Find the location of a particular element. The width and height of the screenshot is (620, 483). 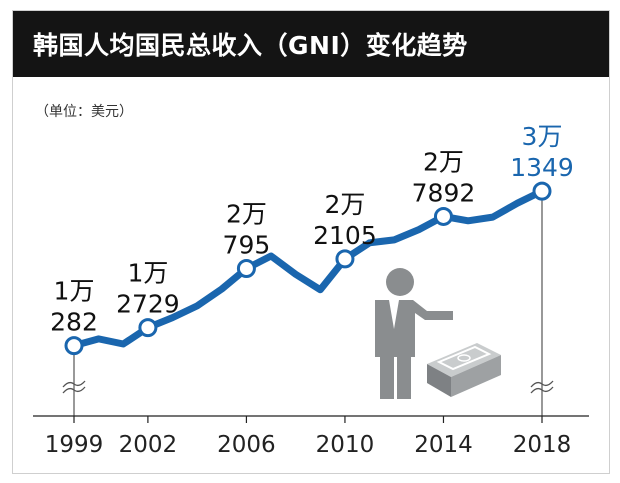

data-label-value: 1349 is located at coordinates (542, 167).